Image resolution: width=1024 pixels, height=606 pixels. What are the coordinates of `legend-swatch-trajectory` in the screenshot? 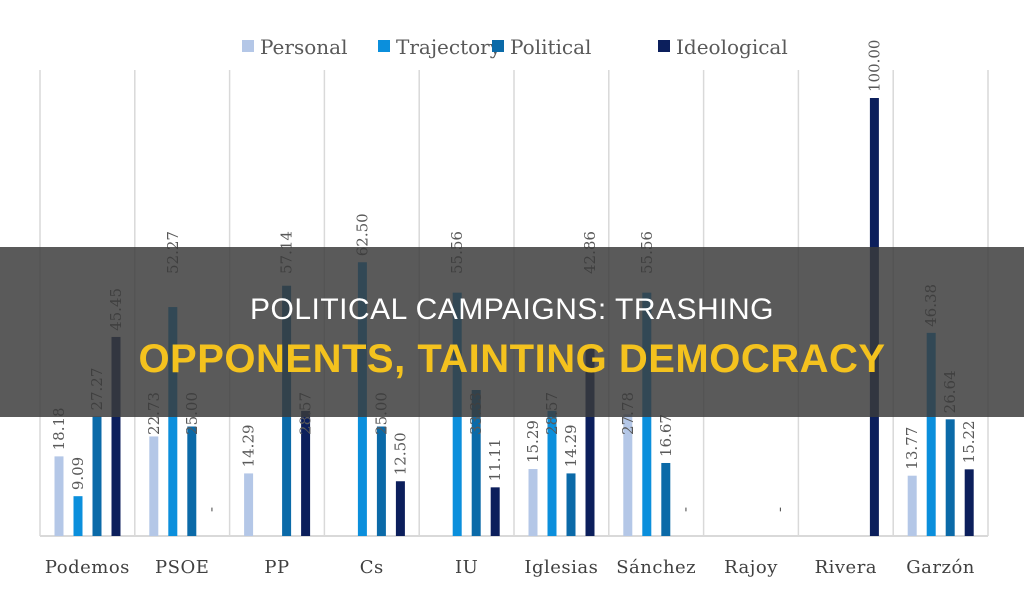 It's located at (384, 46).